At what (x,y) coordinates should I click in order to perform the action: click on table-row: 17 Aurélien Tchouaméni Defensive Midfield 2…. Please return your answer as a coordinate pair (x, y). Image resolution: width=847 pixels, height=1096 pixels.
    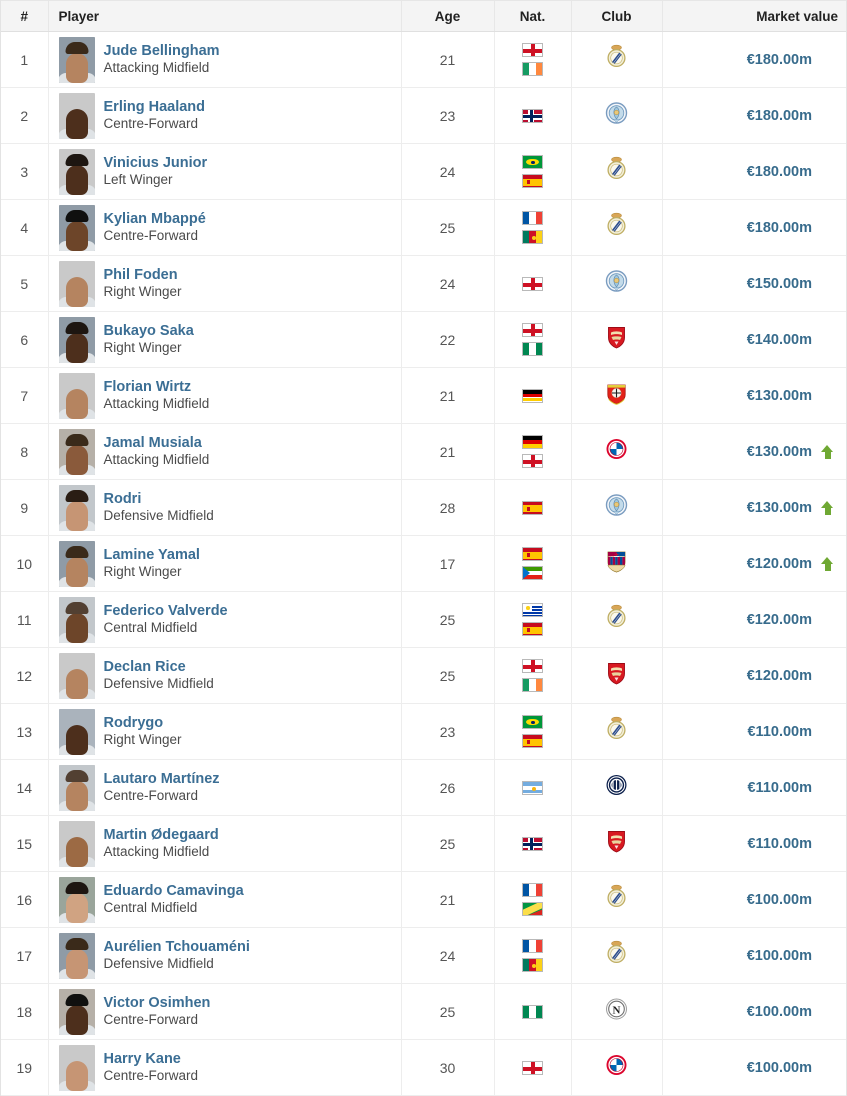
    Looking at the image, I should click on (423, 955).